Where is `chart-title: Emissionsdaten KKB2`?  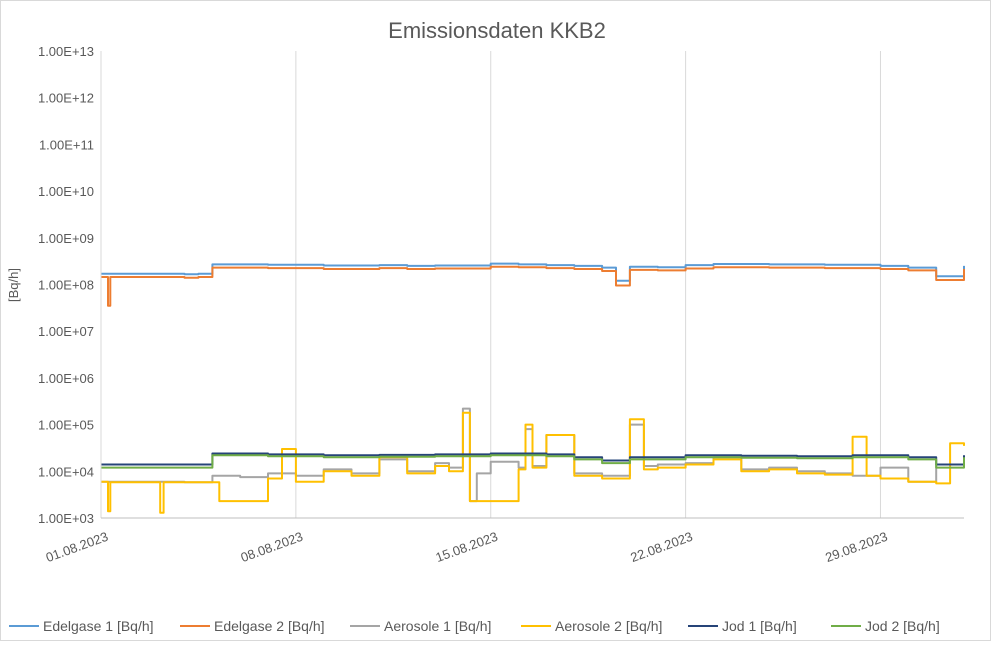
chart-title: Emissionsdaten KKB2 is located at coordinates (497, 30).